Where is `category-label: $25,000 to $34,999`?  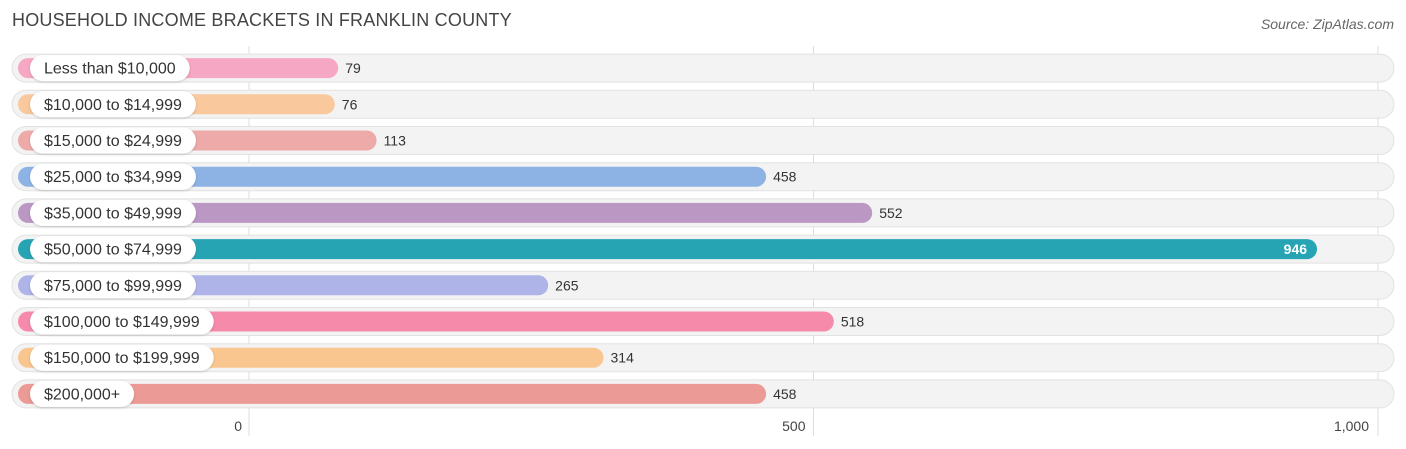
category-label: $25,000 to $34,999 is located at coordinates (113, 177).